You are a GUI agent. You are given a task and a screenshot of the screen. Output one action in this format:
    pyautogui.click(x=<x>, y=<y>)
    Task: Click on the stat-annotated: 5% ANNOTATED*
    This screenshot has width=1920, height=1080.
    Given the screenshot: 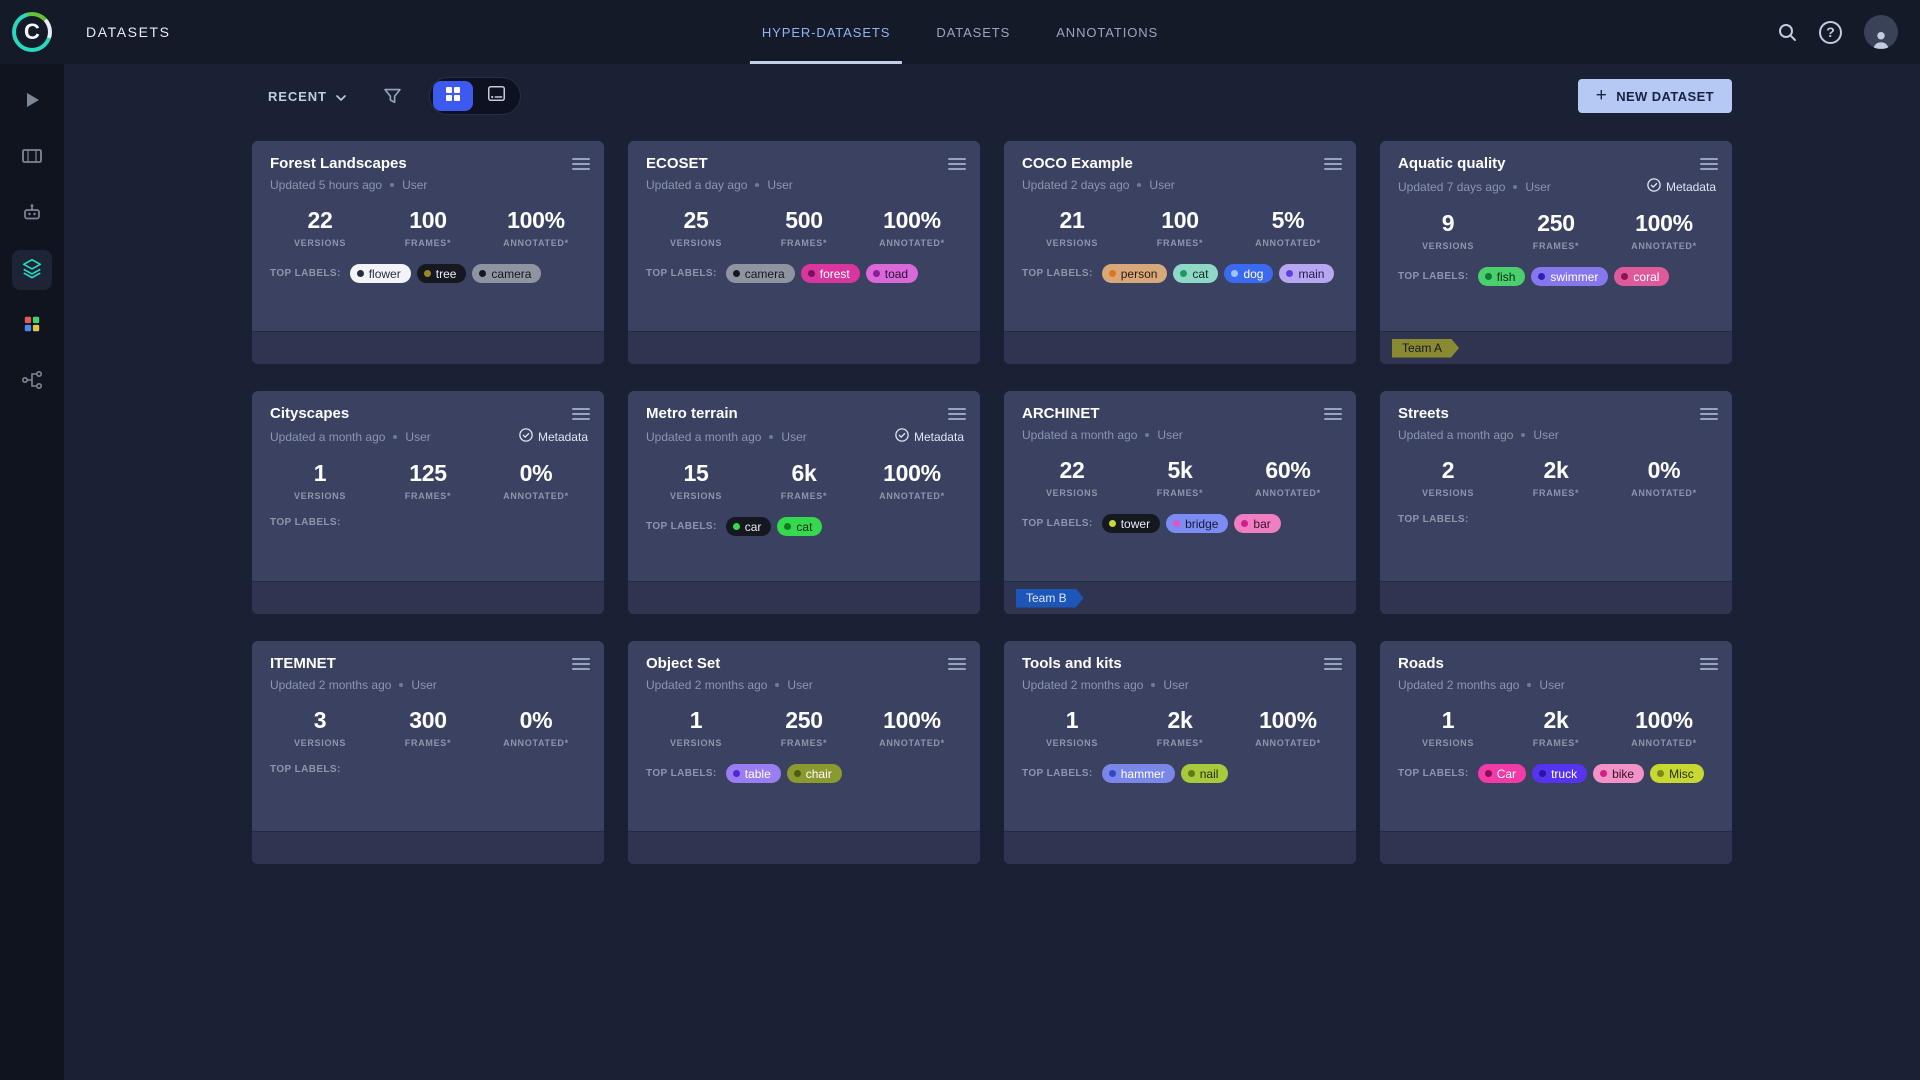 What is the action you would take?
    pyautogui.click(x=1288, y=227)
    